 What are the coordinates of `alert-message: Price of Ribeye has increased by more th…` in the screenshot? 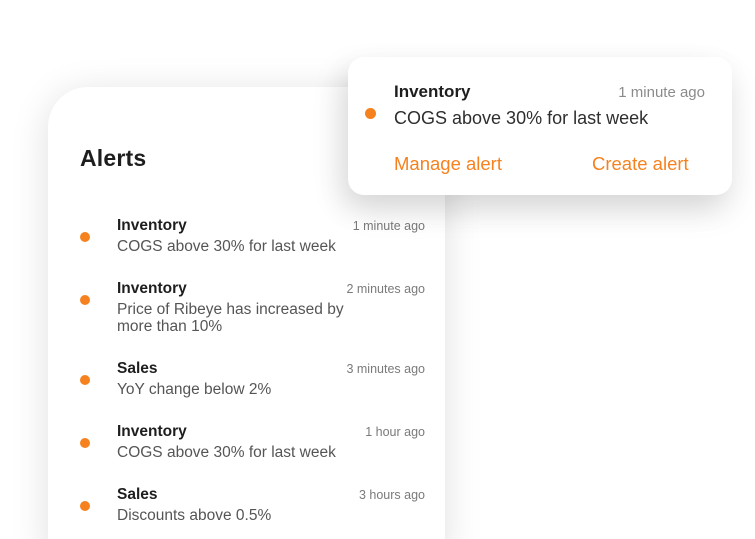 It's located at (230, 318).